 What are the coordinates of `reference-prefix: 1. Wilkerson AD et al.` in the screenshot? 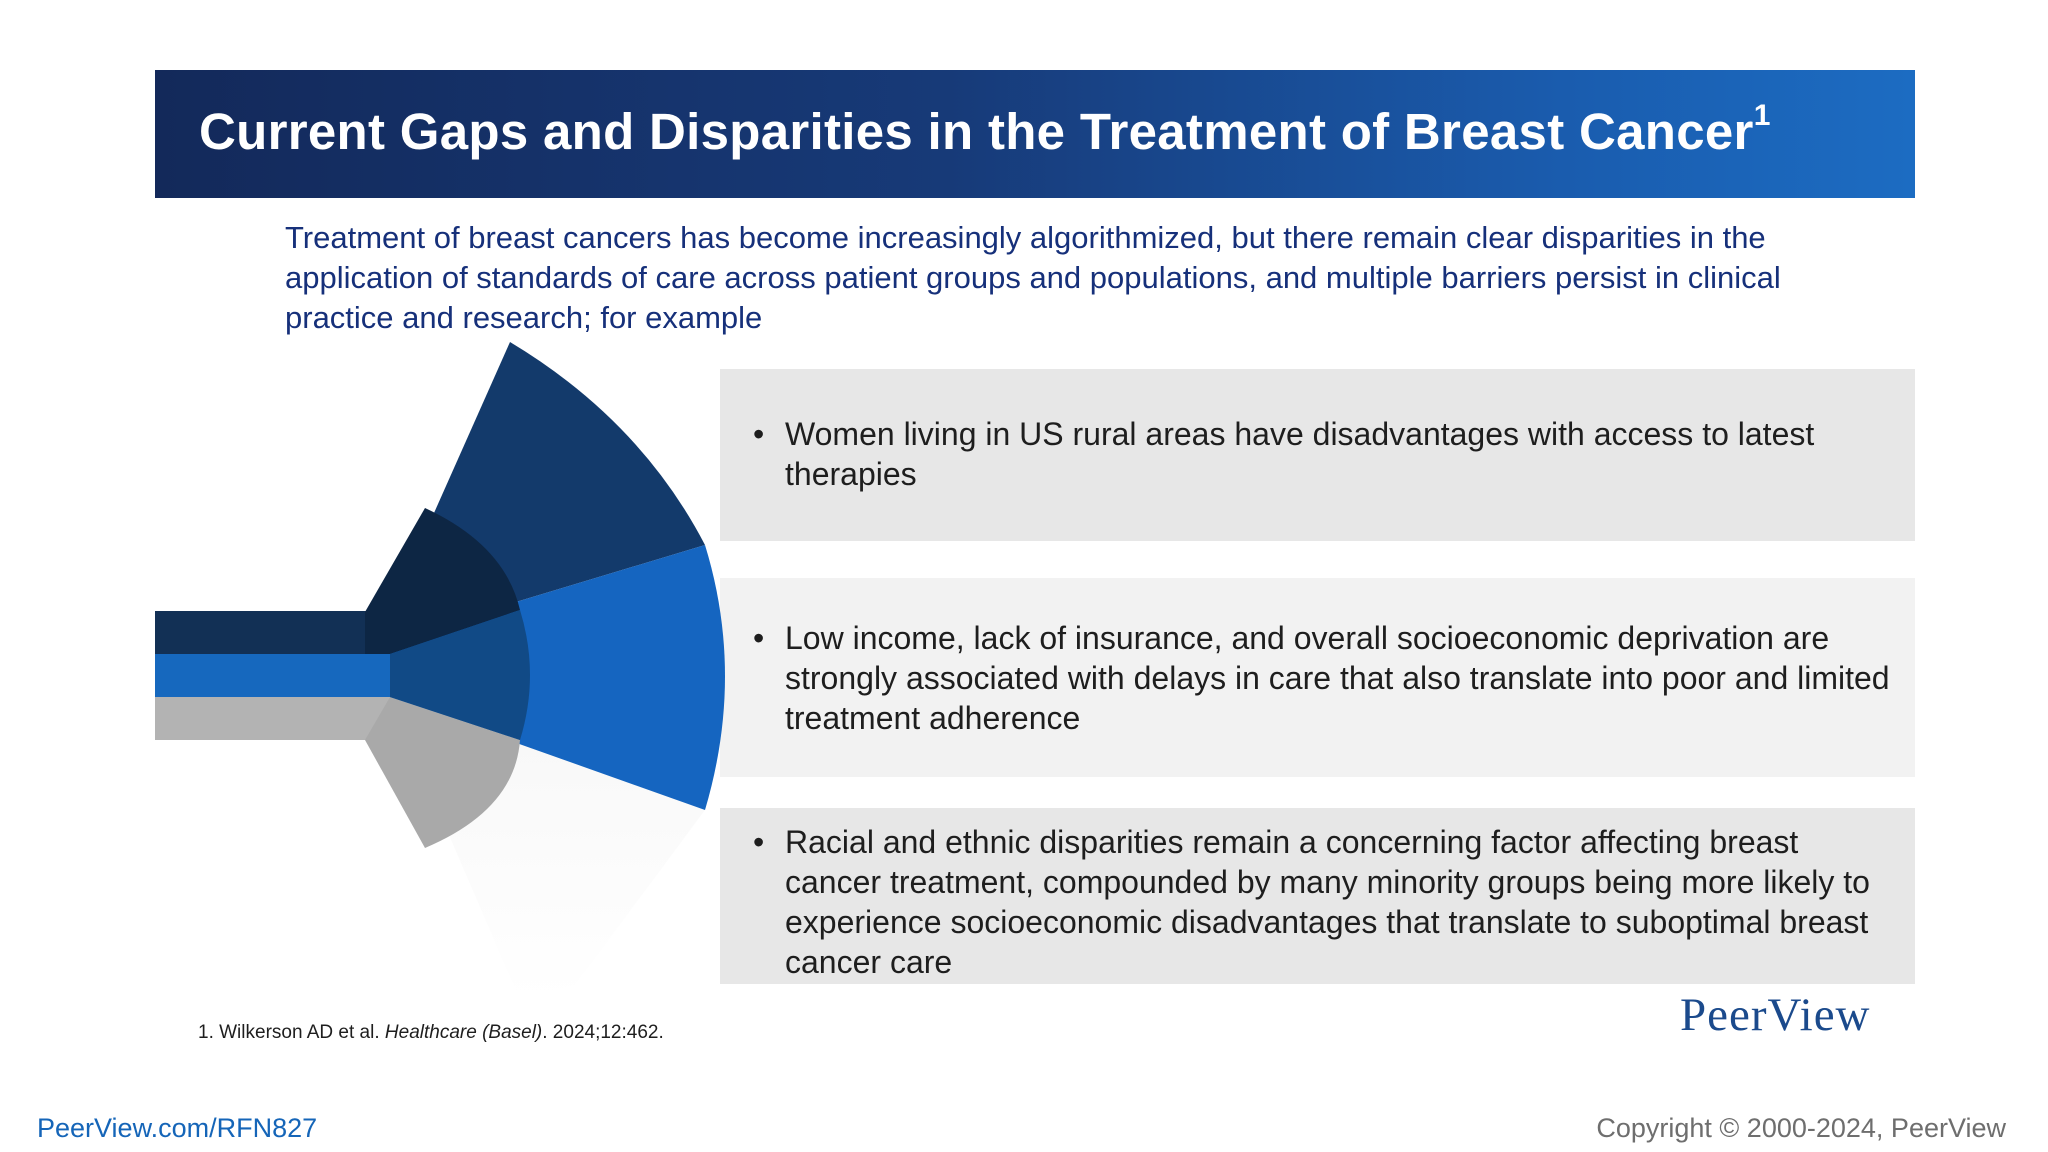 It's located at (291, 1032).